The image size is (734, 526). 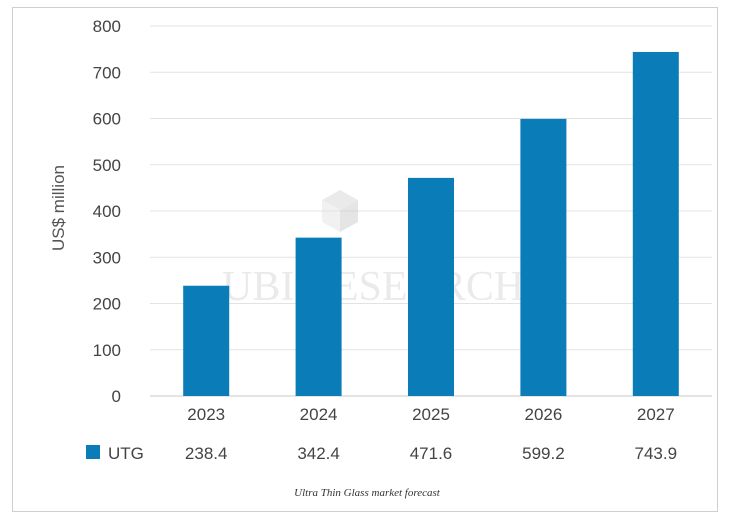 What do you see at coordinates (340, 211) in the screenshot?
I see `watermark-cube-icon` at bounding box center [340, 211].